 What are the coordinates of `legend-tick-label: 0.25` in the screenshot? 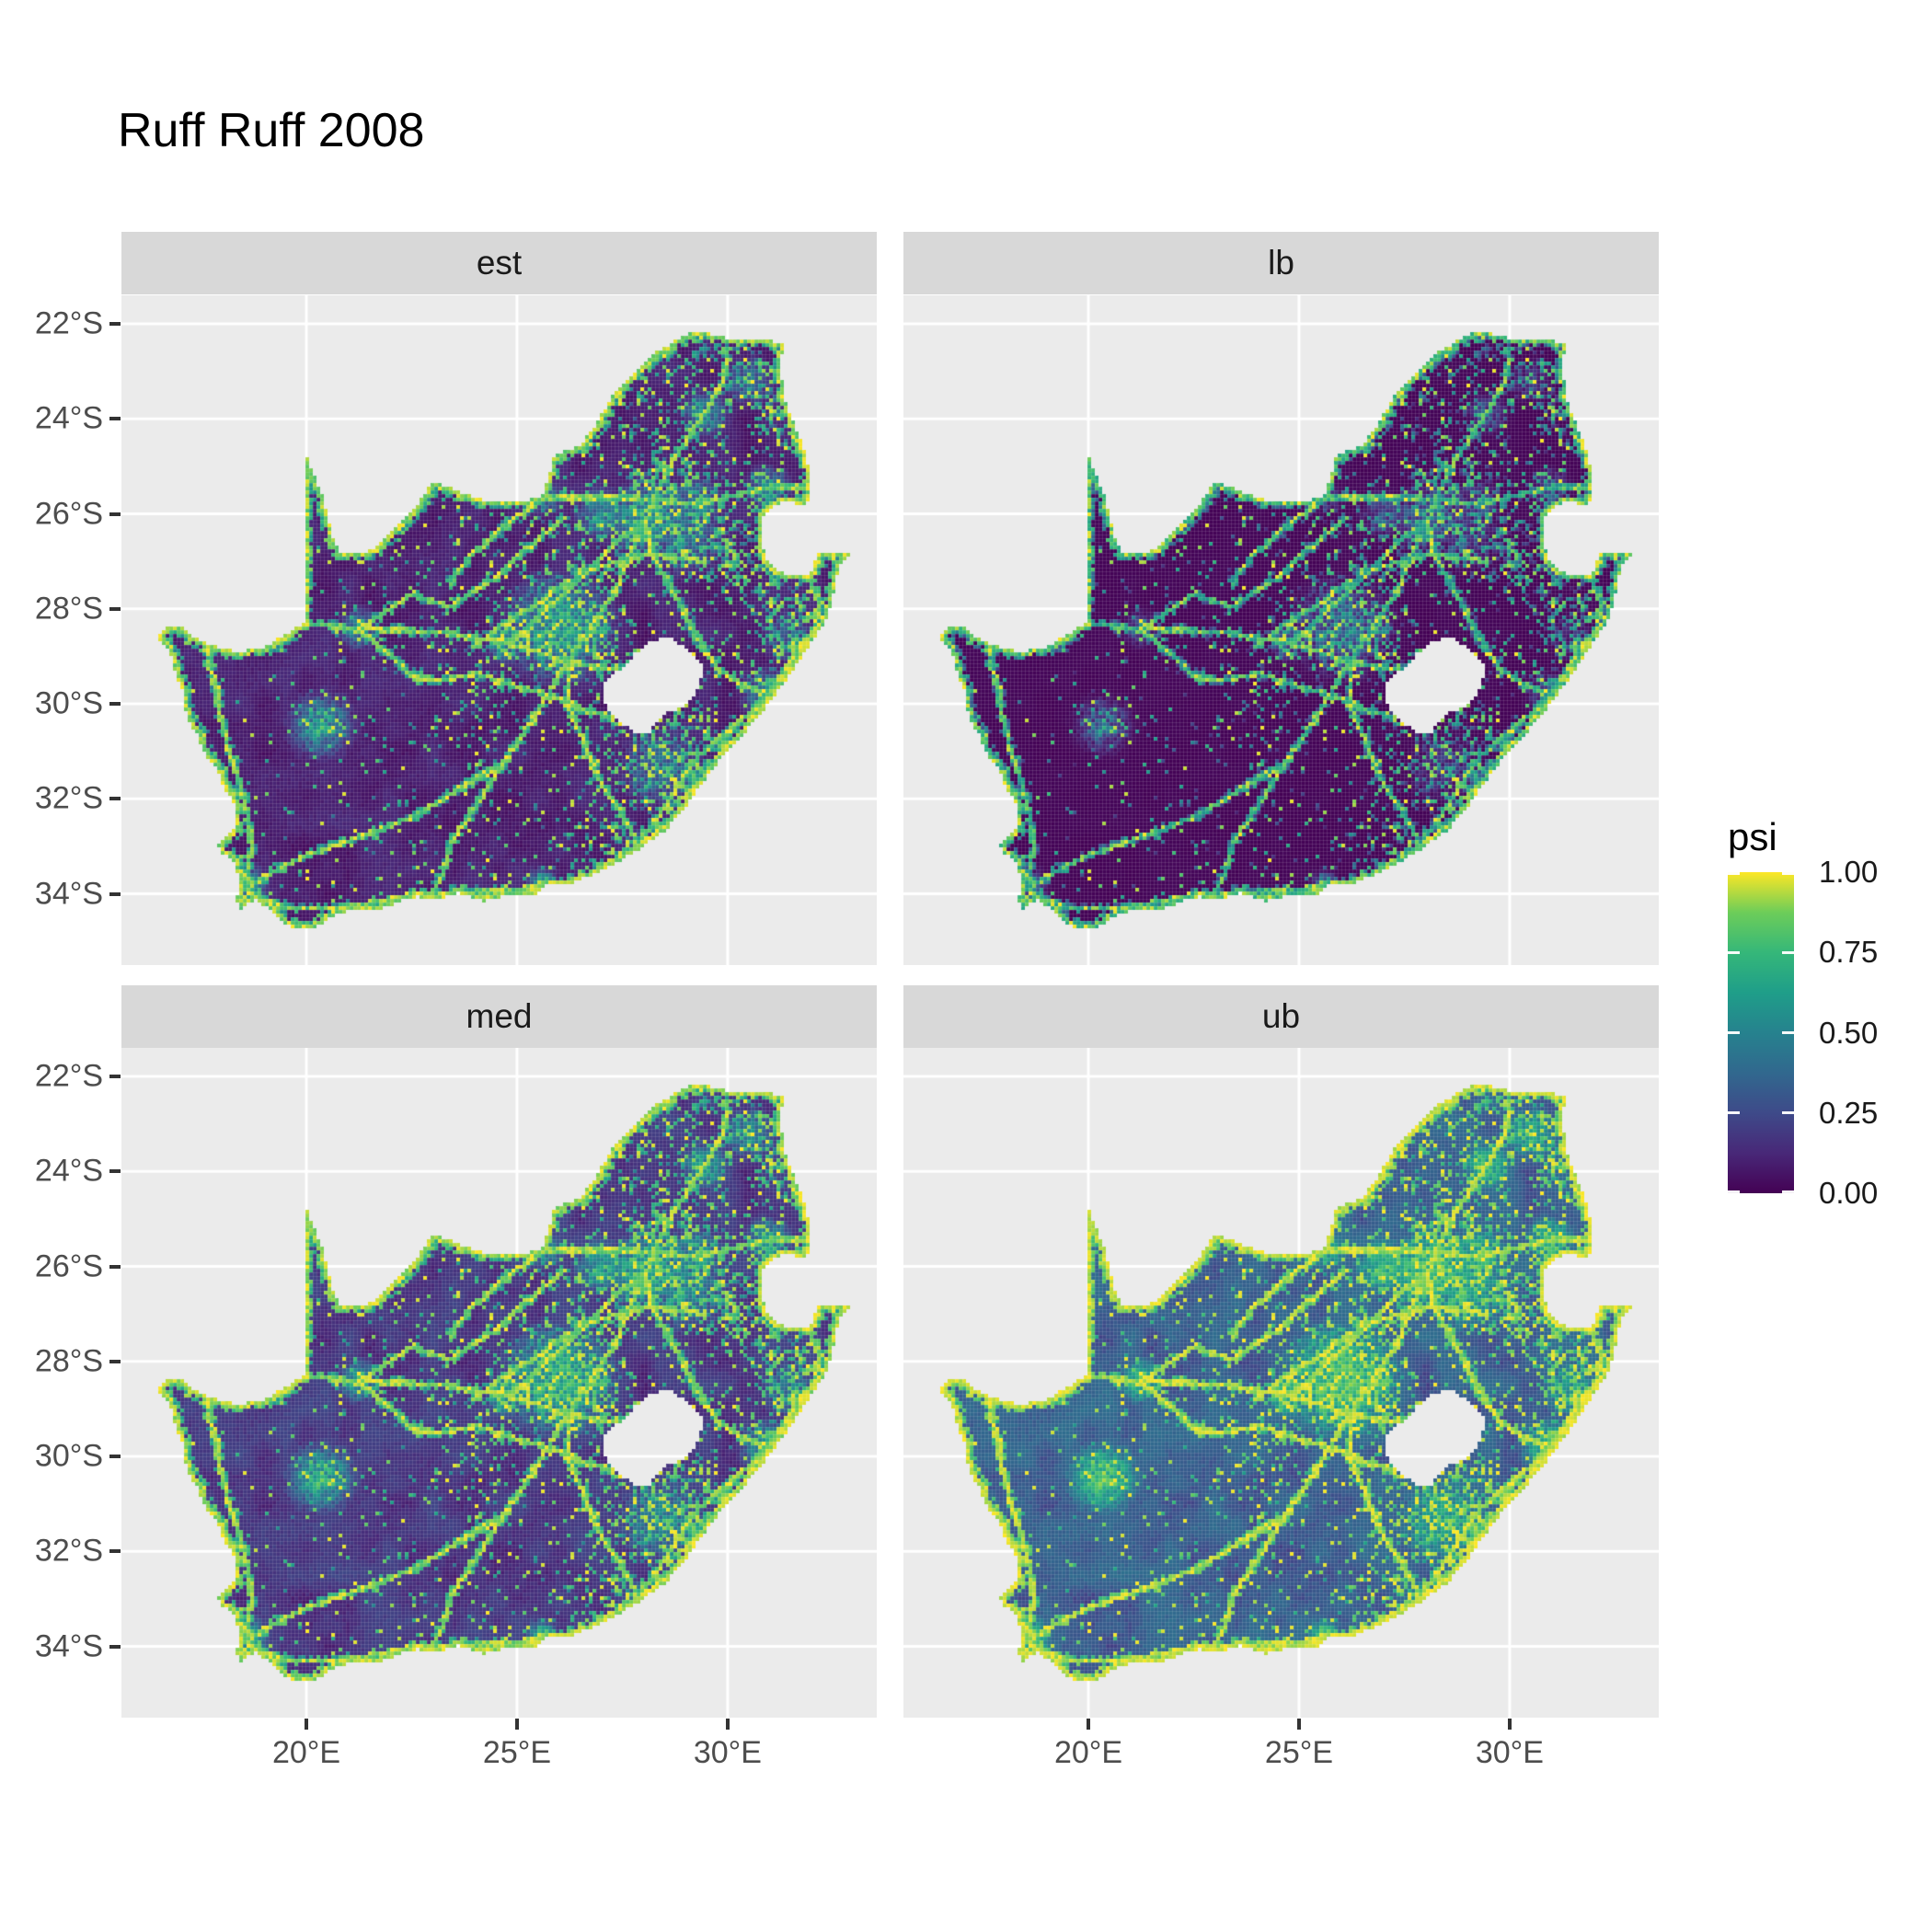 It's located at (1849, 1112).